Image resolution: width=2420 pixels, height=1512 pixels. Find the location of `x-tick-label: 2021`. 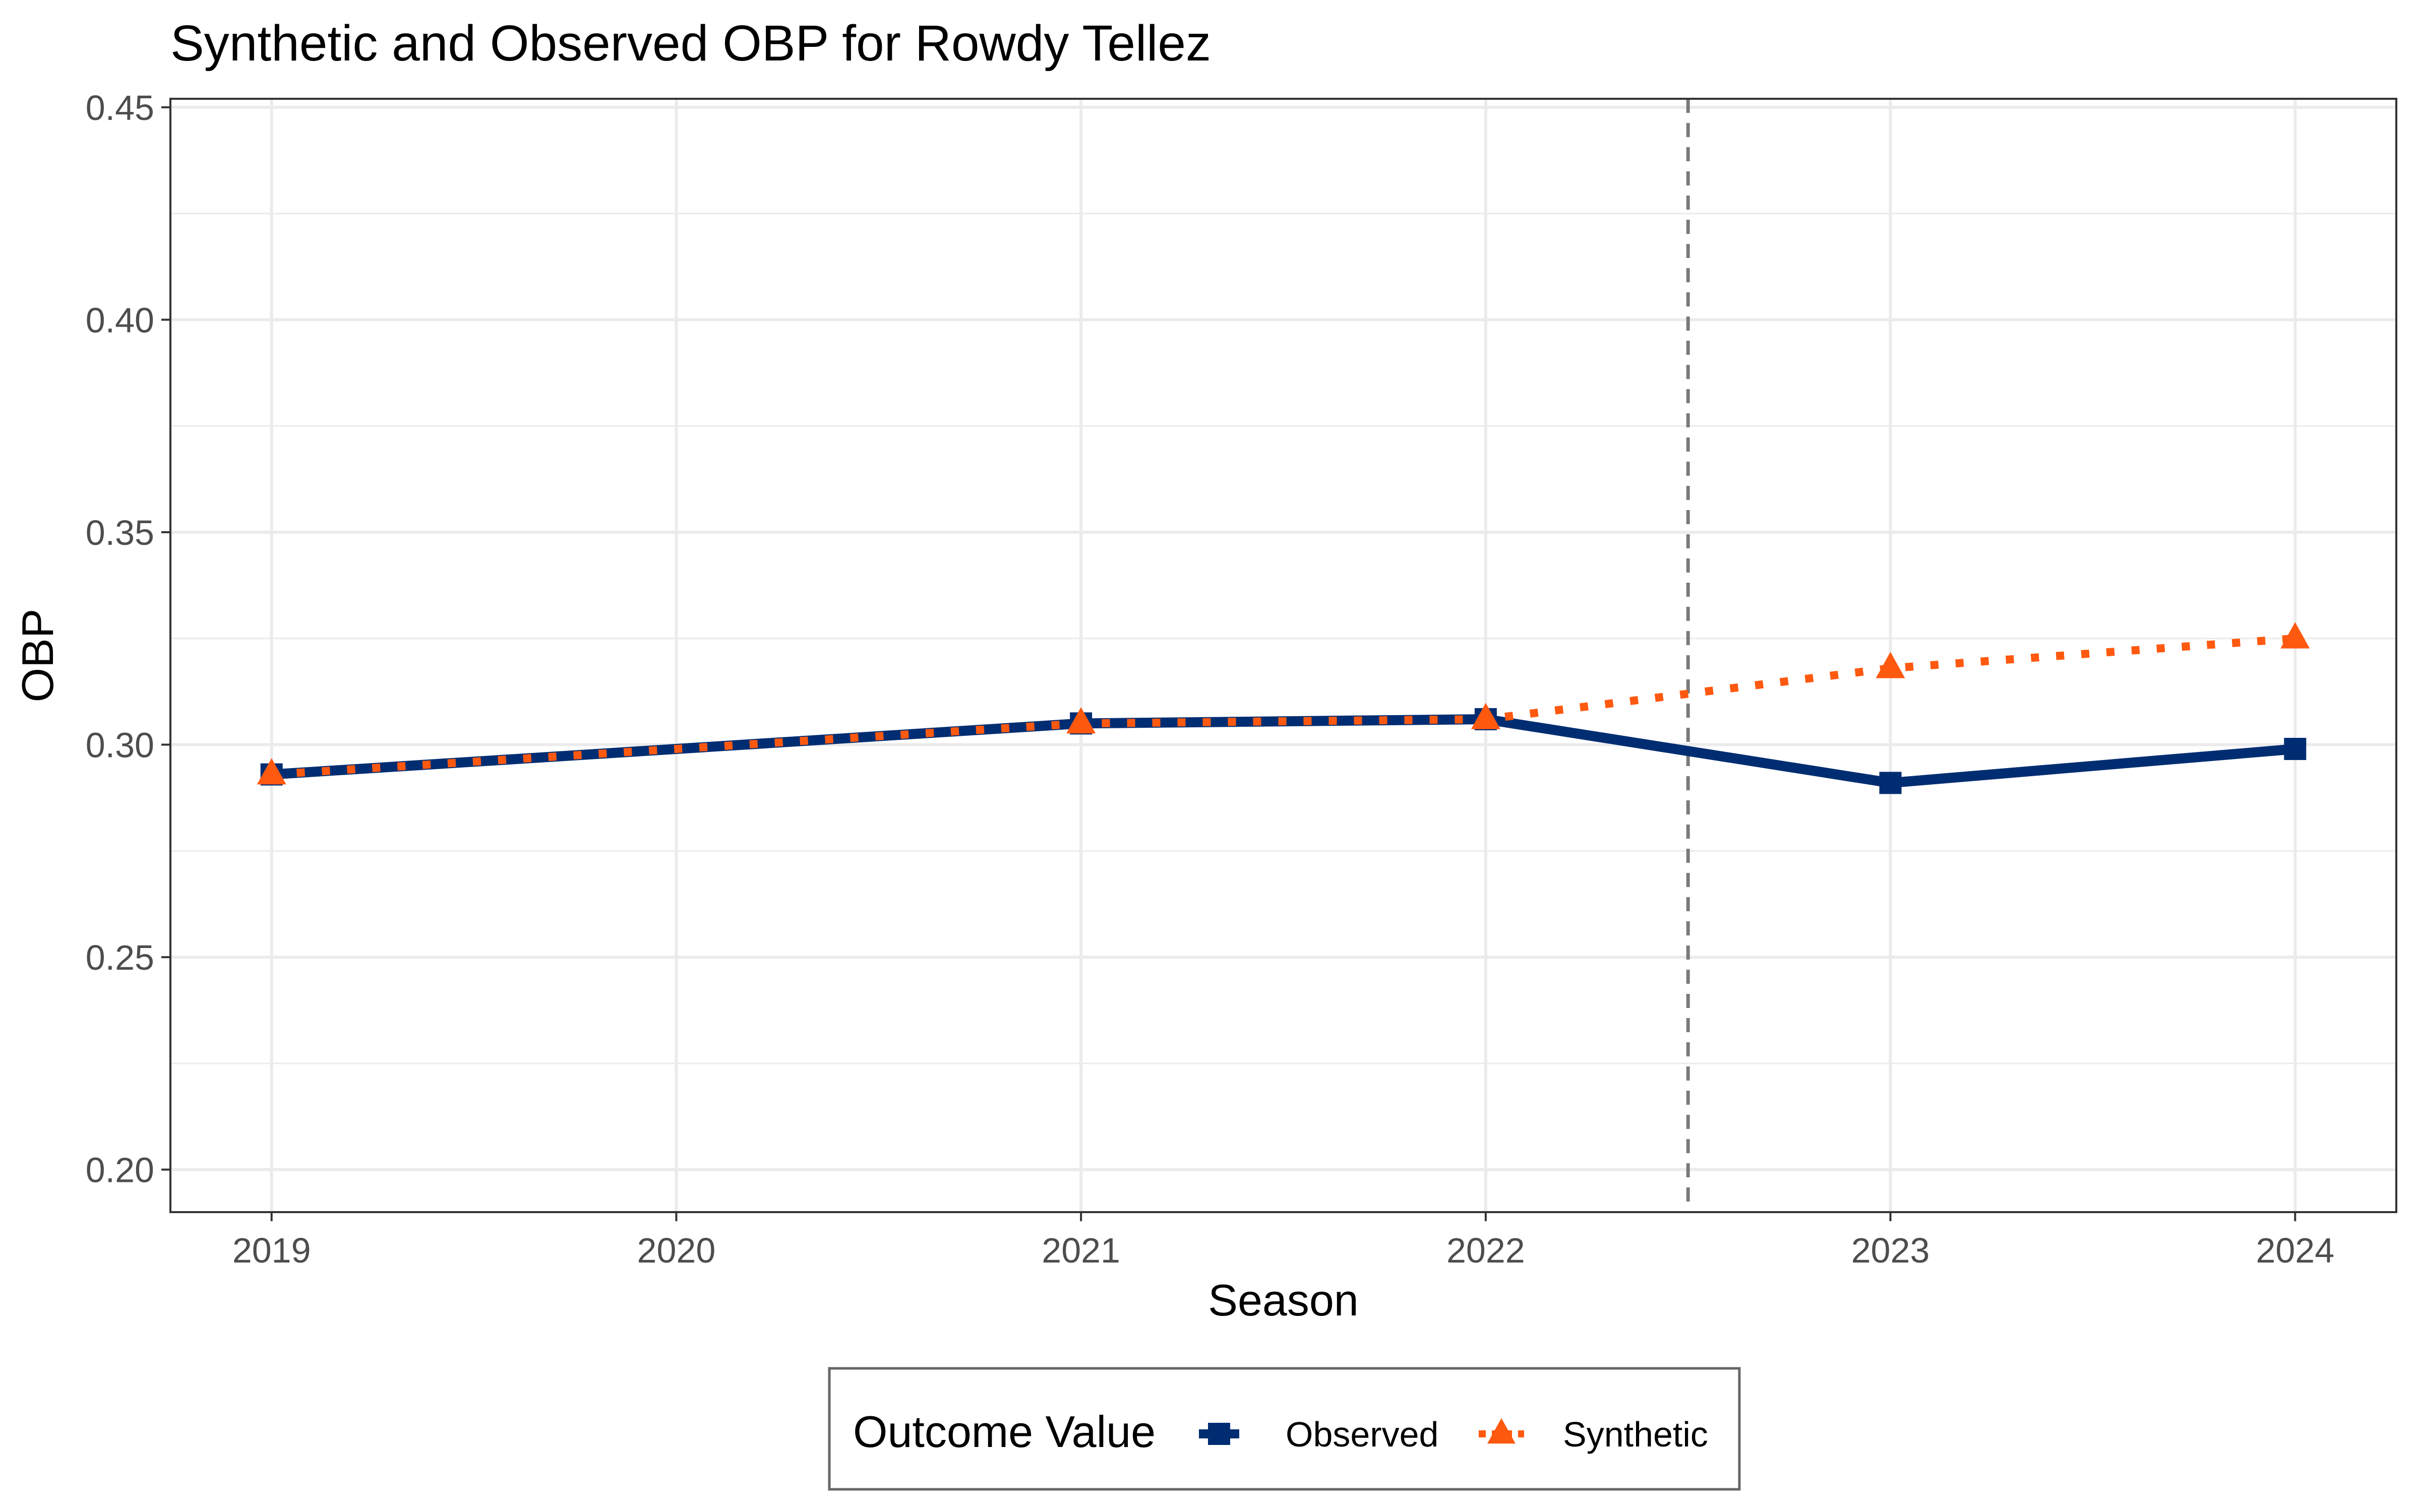

x-tick-label: 2021 is located at coordinates (1081, 1250).